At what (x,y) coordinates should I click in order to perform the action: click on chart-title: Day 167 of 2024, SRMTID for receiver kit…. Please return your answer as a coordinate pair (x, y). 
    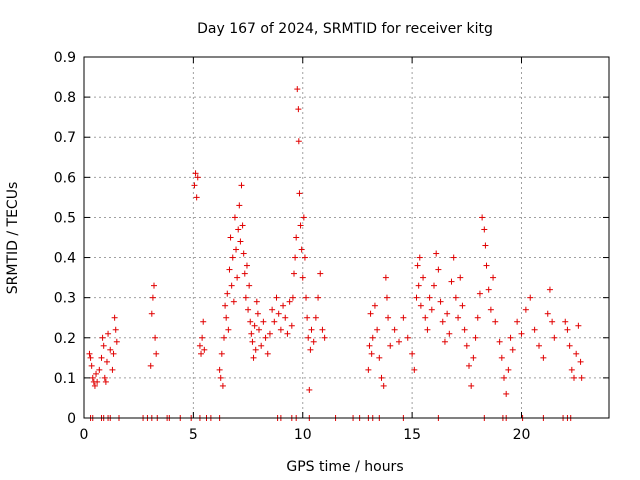
    Looking at the image, I should click on (345, 29).